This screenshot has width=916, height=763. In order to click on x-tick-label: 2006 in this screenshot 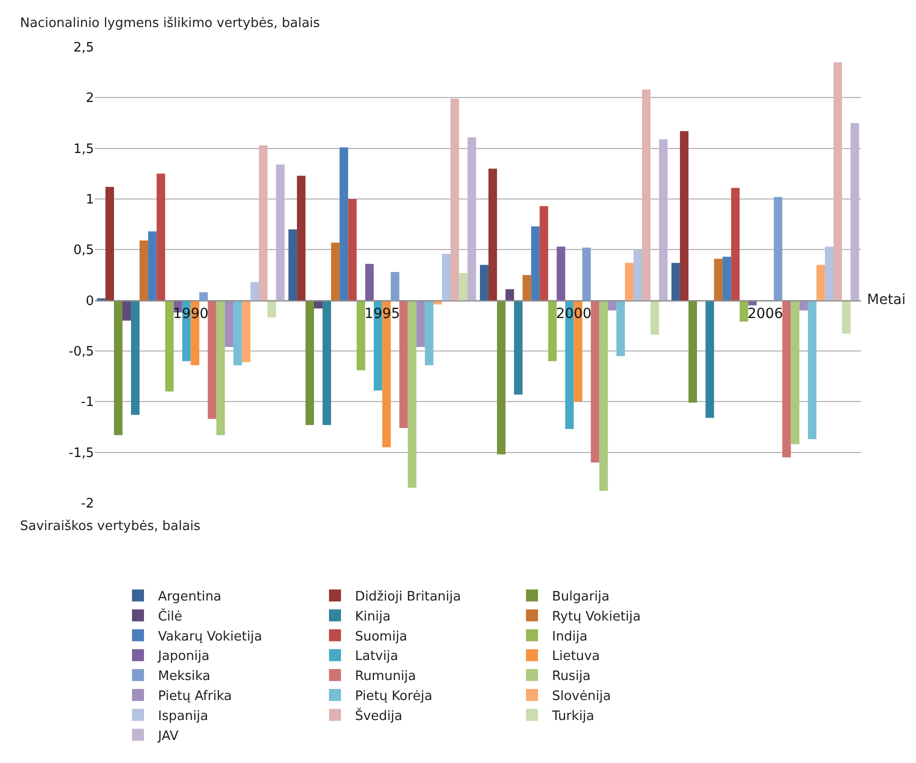, I will do `click(765, 314)`.